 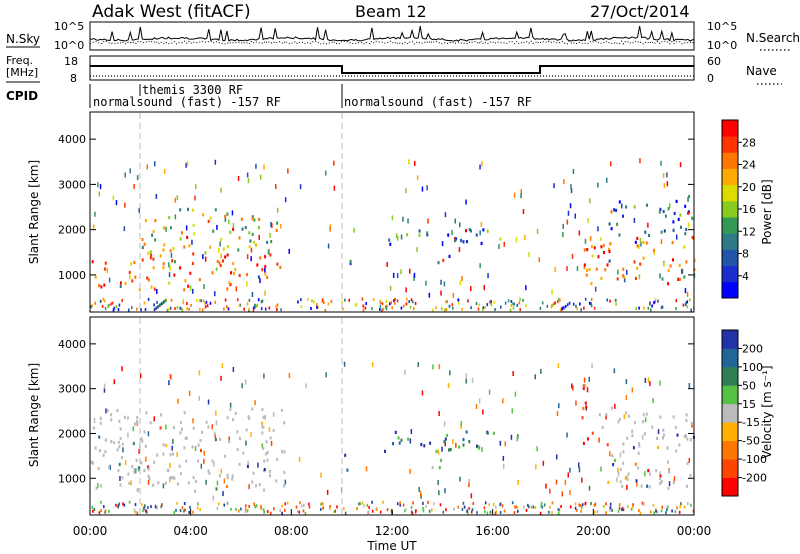 I want to click on colorbar-tick-label: 4, so click(x=745, y=276).